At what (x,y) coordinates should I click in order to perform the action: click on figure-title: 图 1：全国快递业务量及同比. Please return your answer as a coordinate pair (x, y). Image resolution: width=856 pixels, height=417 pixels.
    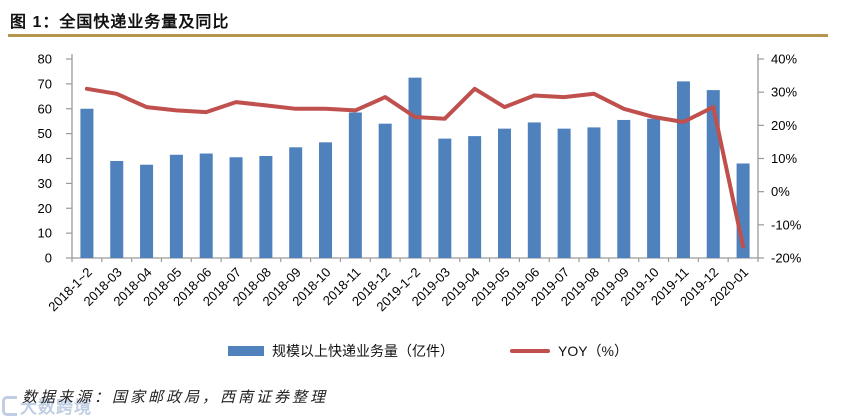
    Looking at the image, I should click on (120, 22).